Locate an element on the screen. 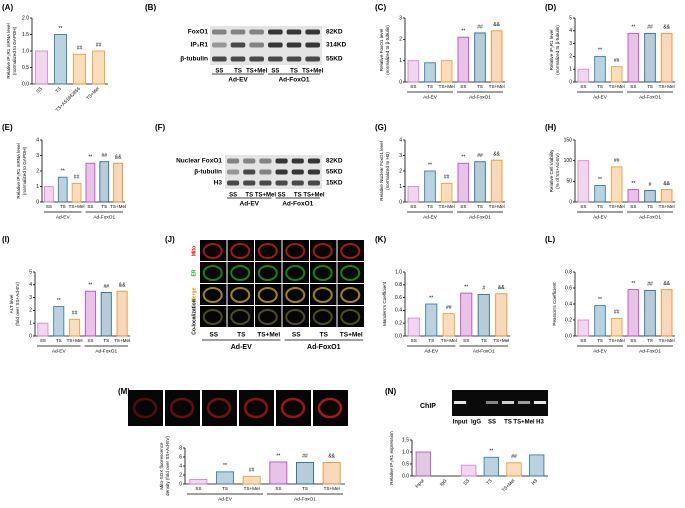  y-axis-title: (normalized to β-tubulin) is located at coordinates (557, 50).